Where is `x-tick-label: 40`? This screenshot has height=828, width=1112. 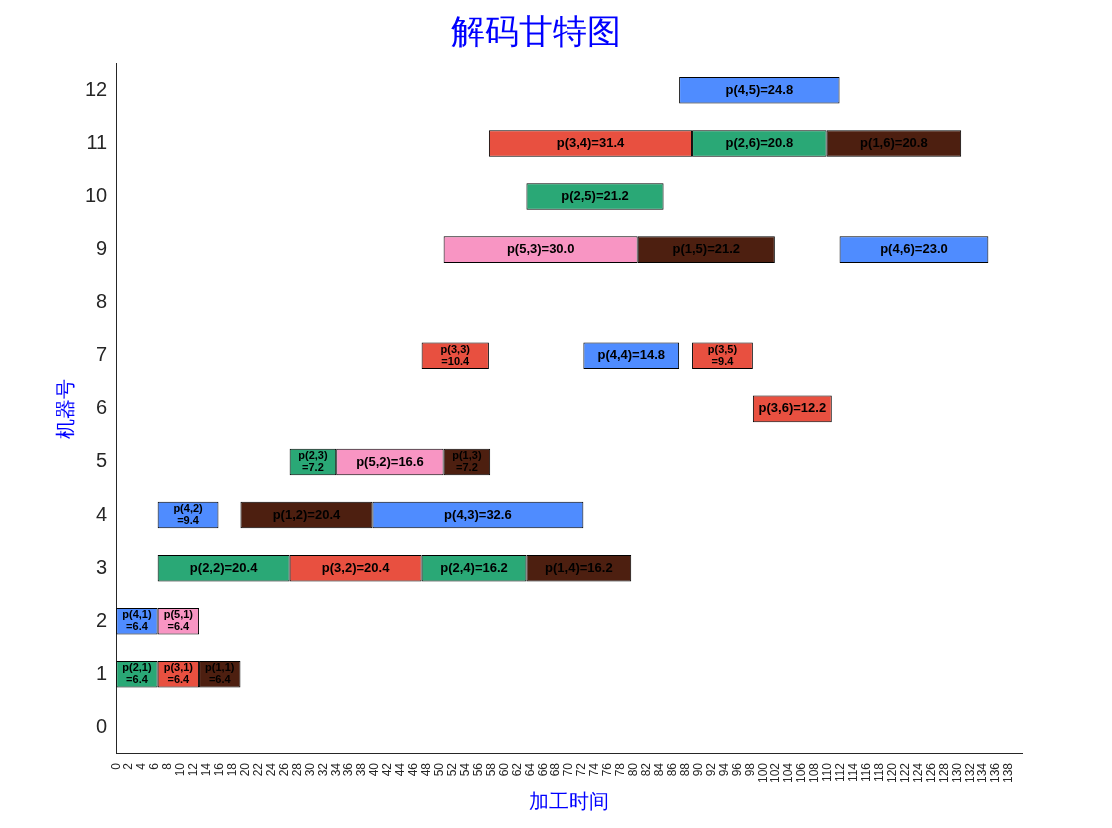 x-tick-label: 40 is located at coordinates (374, 769).